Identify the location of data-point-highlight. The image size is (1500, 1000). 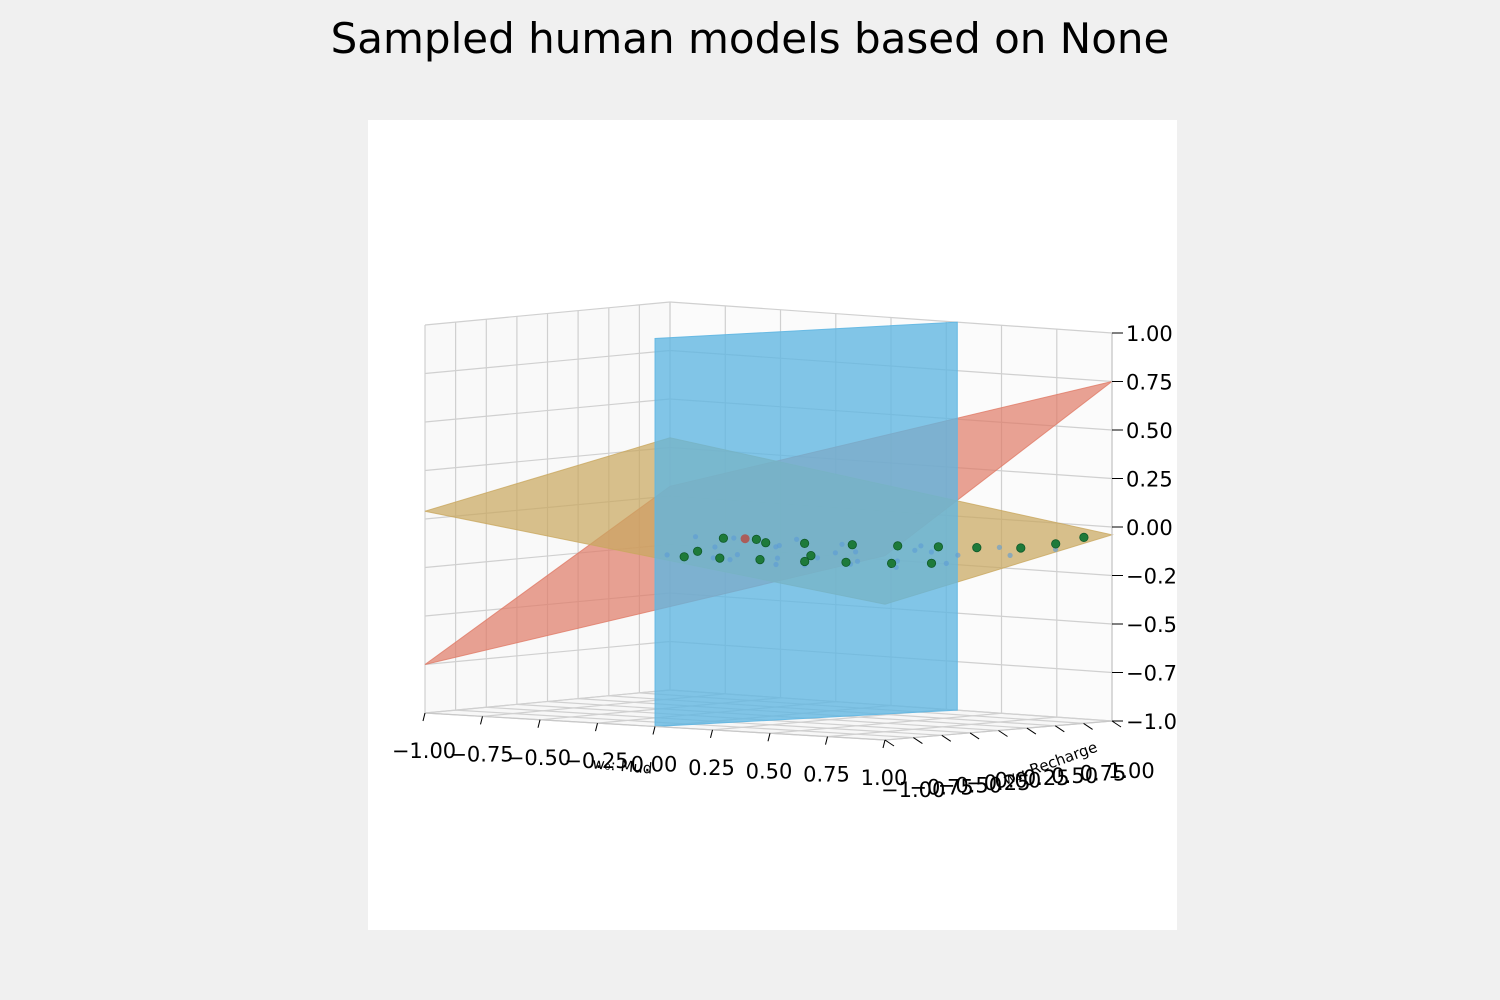
(745, 539).